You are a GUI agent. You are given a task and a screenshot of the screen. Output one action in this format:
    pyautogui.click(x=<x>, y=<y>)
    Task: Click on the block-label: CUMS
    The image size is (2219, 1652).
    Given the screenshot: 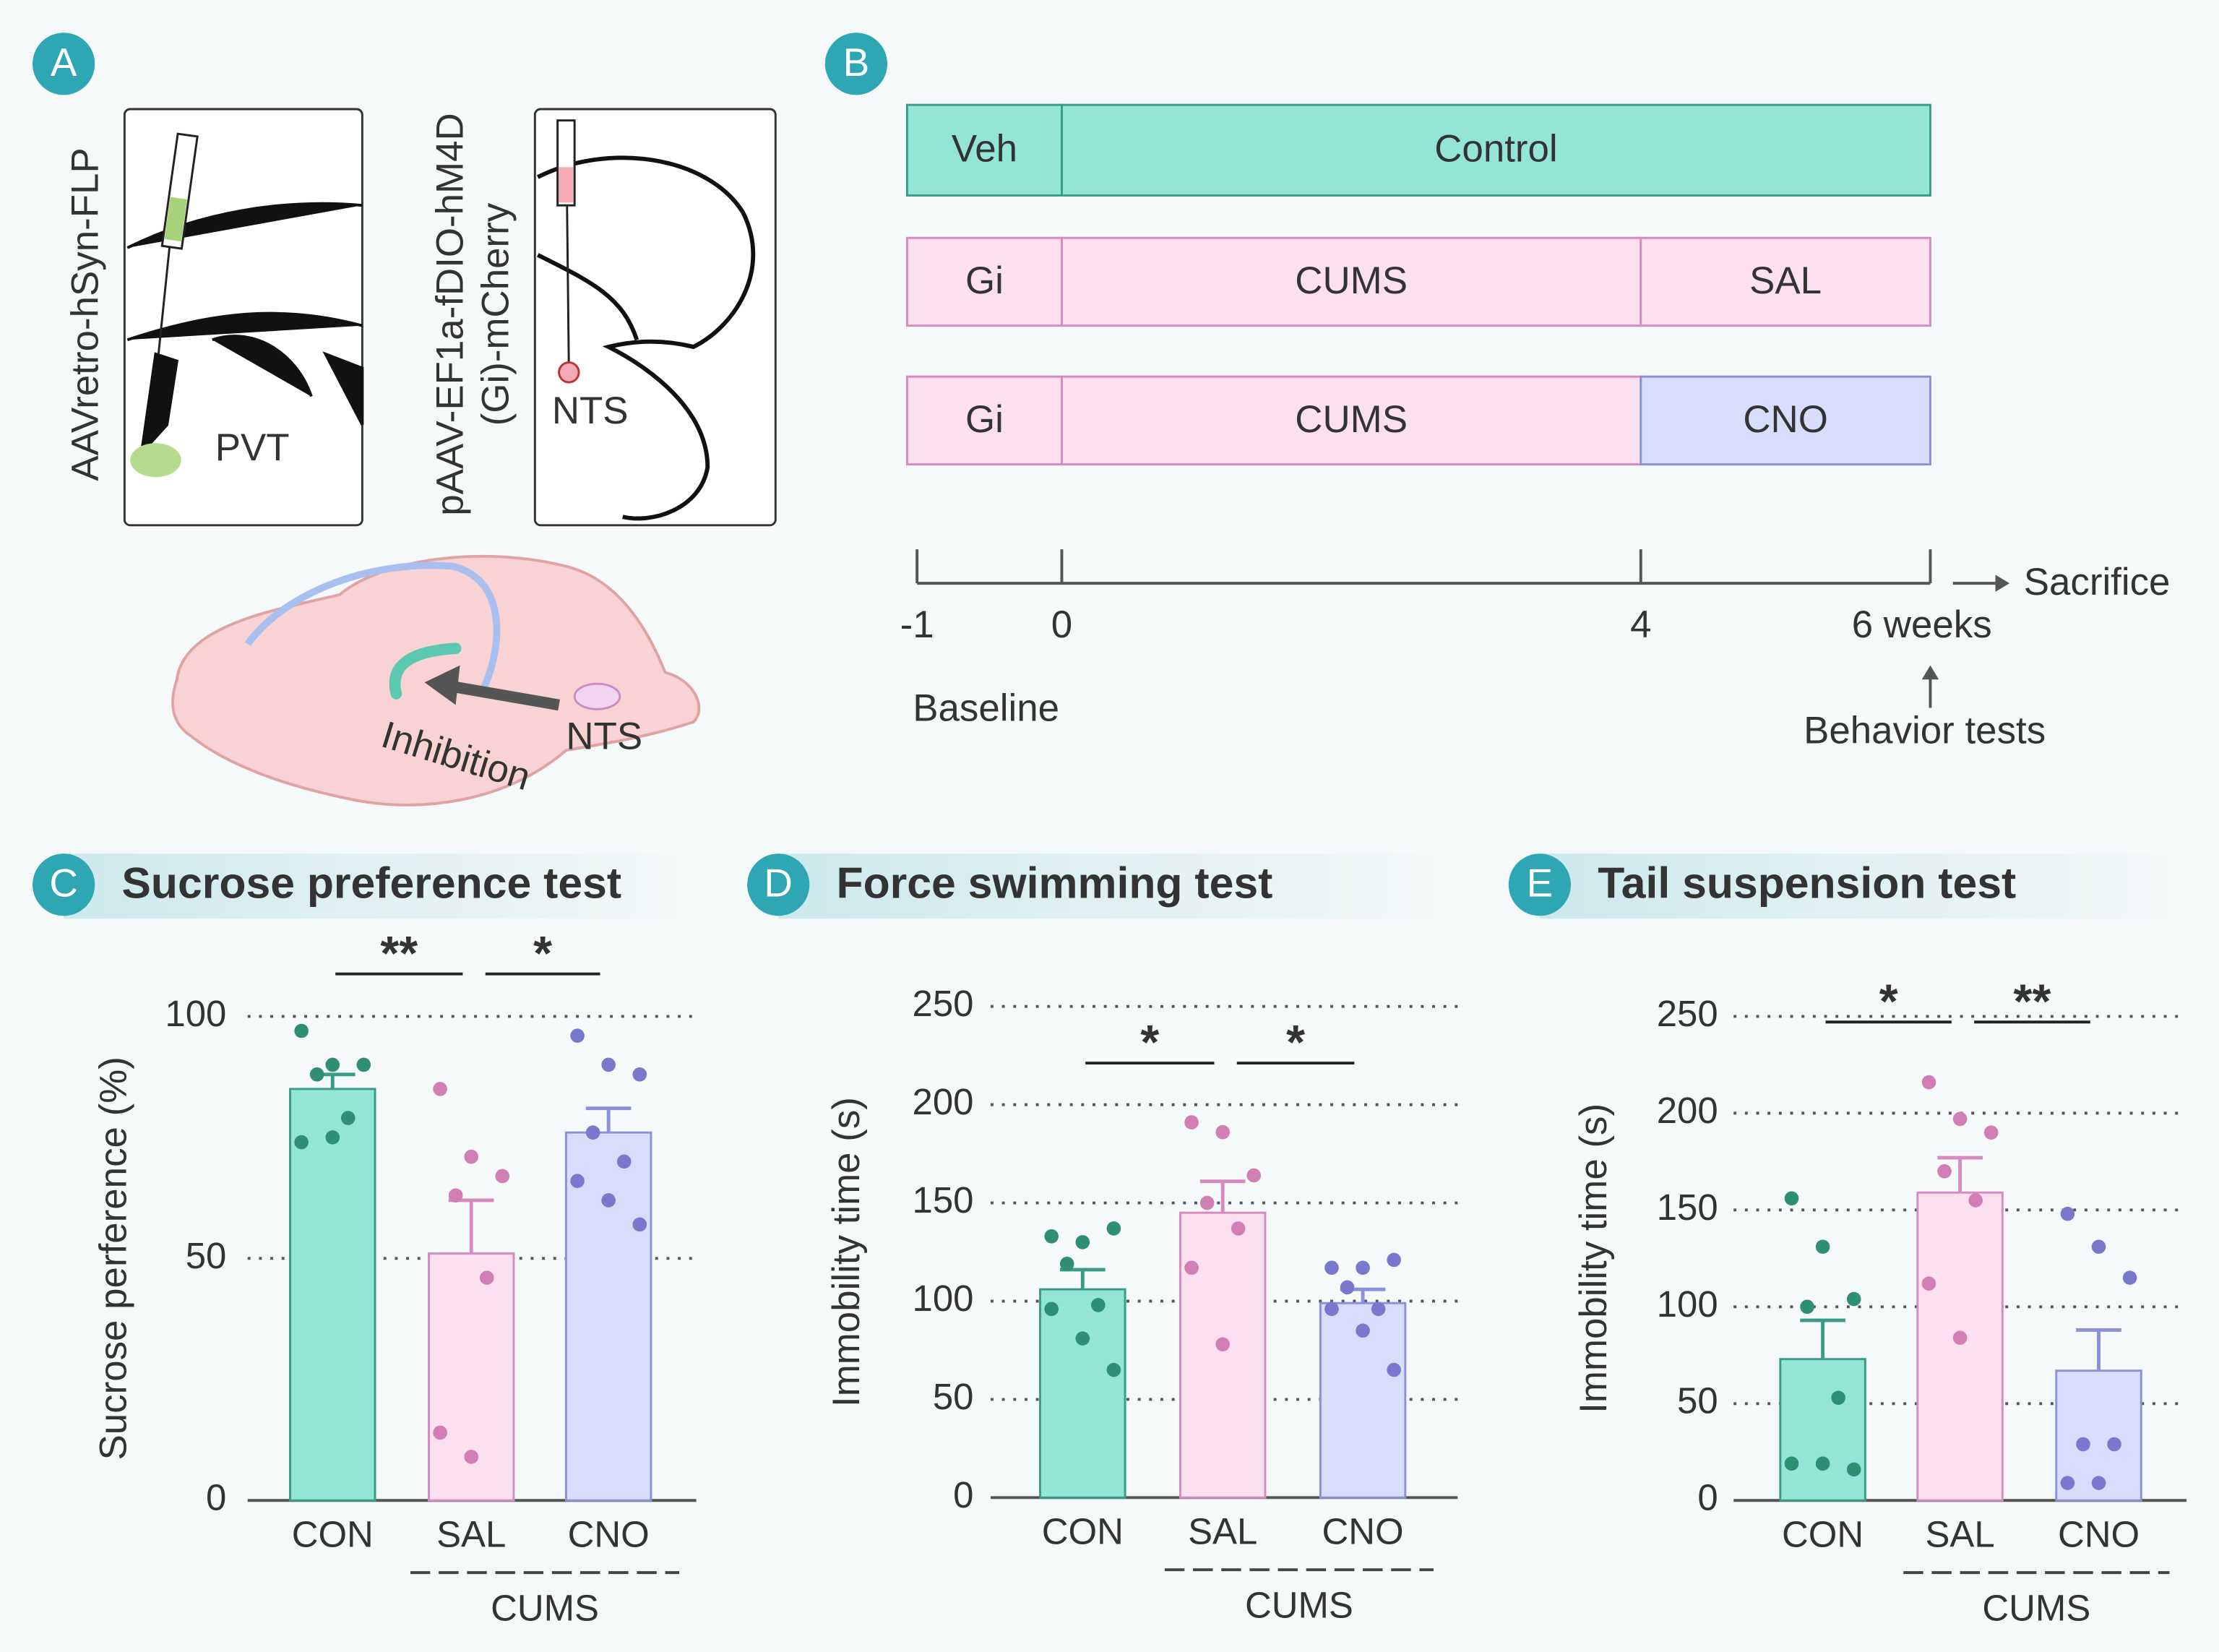 What is the action you would take?
    pyautogui.click(x=1351, y=419)
    